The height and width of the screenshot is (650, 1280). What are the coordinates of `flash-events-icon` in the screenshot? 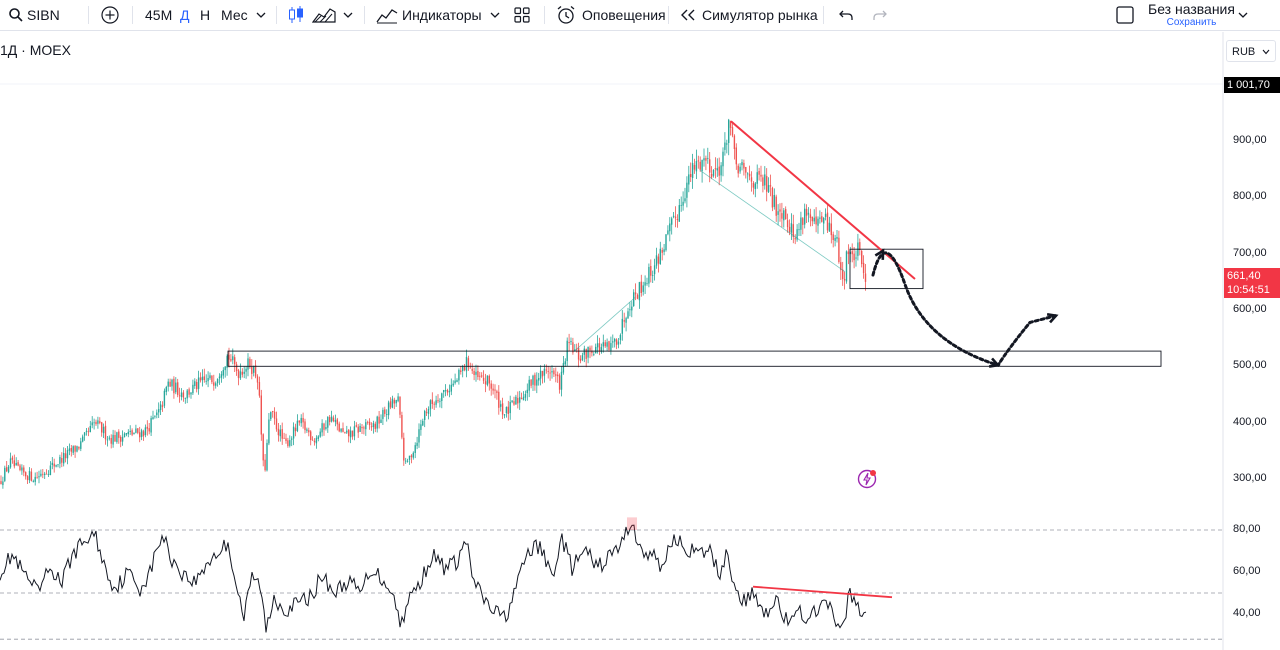 It's located at (867, 479).